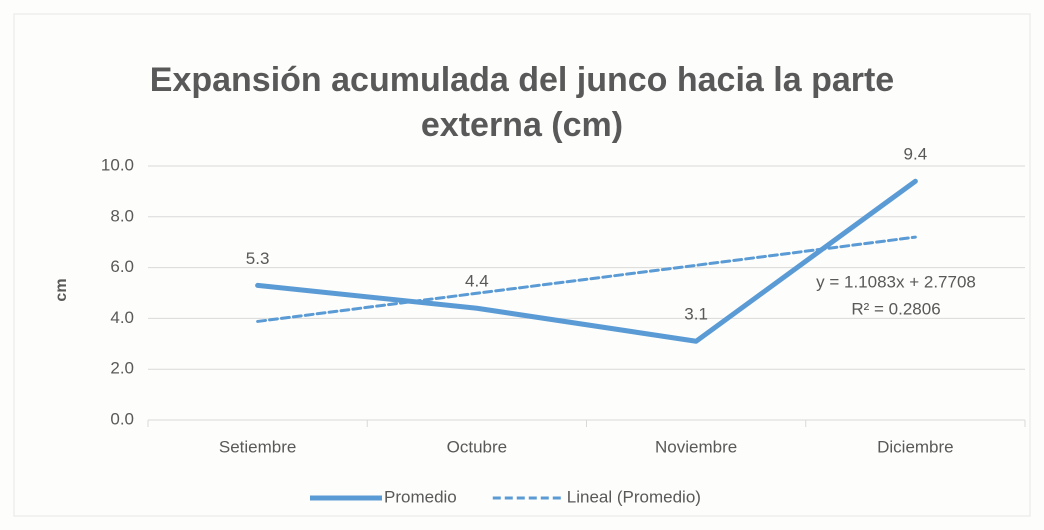  I want to click on x-tick-label: Setiembre, so click(257, 446).